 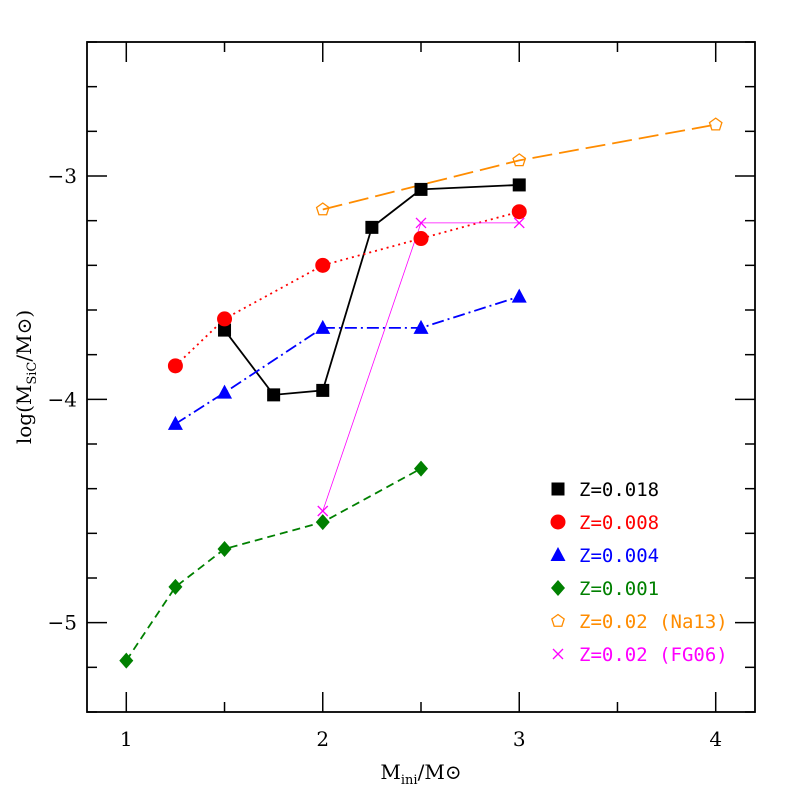 I want to click on legend-label-z-0-008: Z=0.008, so click(x=619, y=523).